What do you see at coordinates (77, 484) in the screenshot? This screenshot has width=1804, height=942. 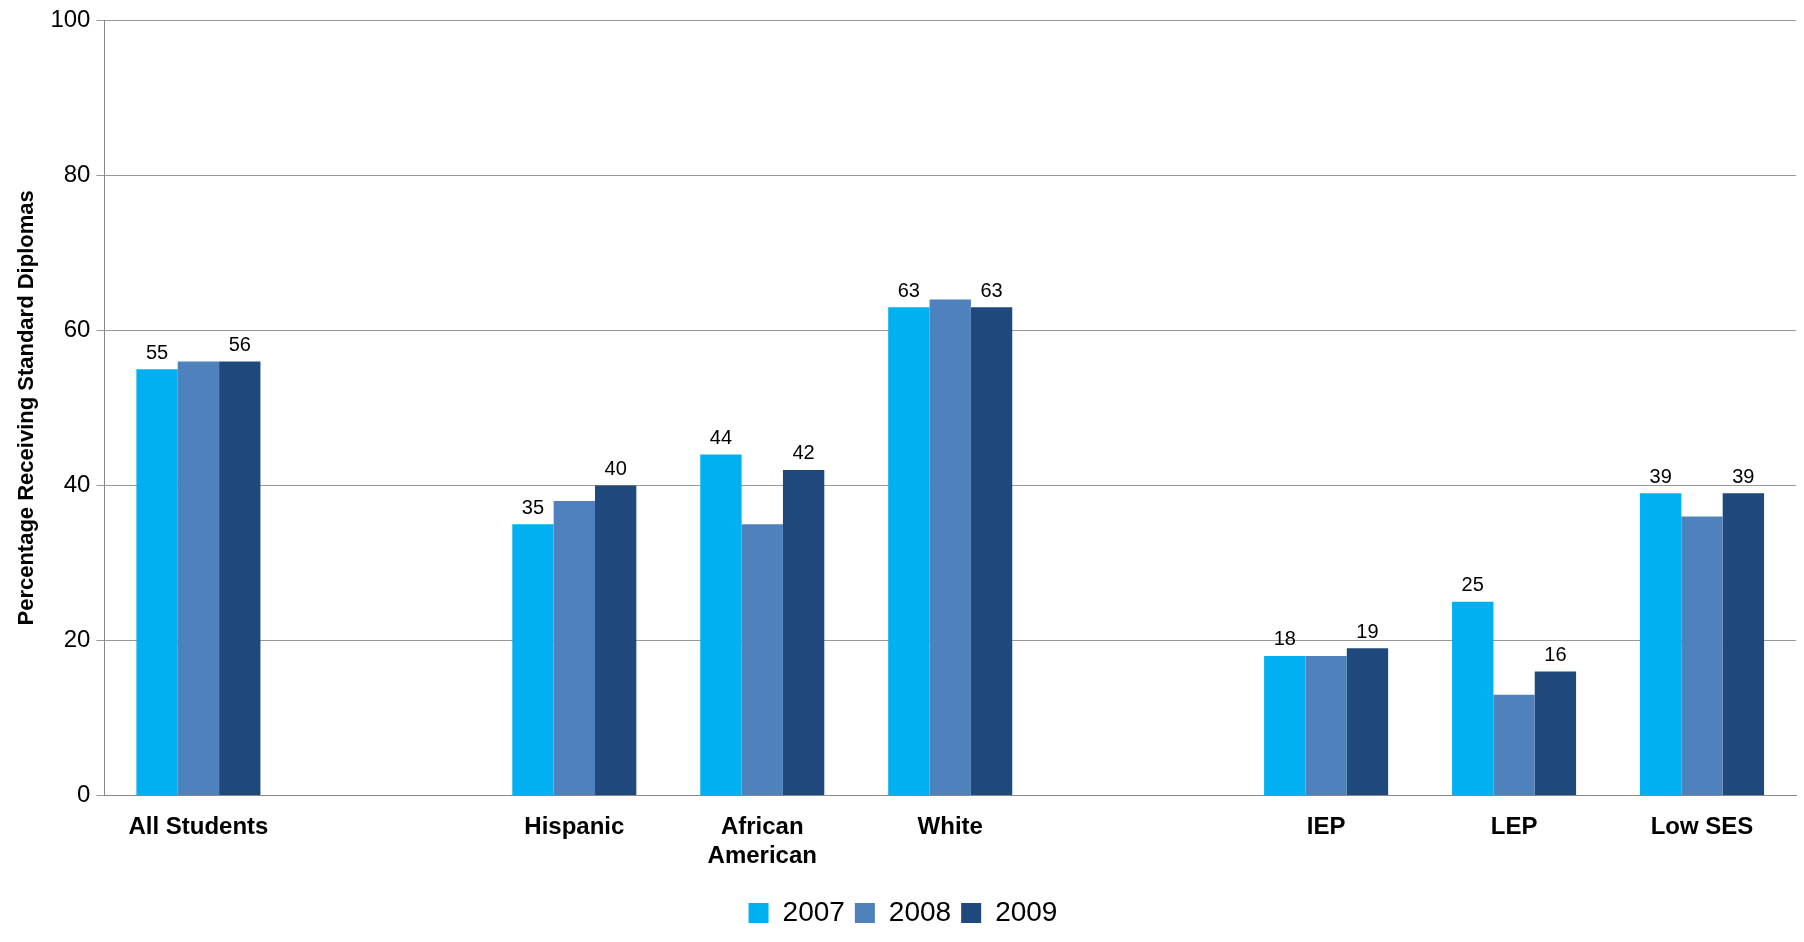 I see `y-tick-label: 40` at bounding box center [77, 484].